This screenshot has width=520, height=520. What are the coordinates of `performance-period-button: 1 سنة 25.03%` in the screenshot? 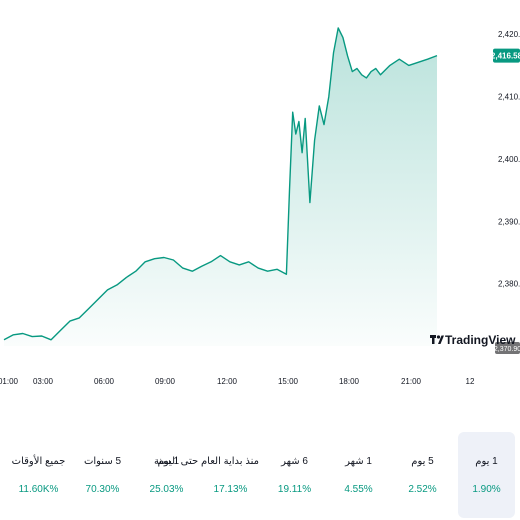 It's located at (166, 475).